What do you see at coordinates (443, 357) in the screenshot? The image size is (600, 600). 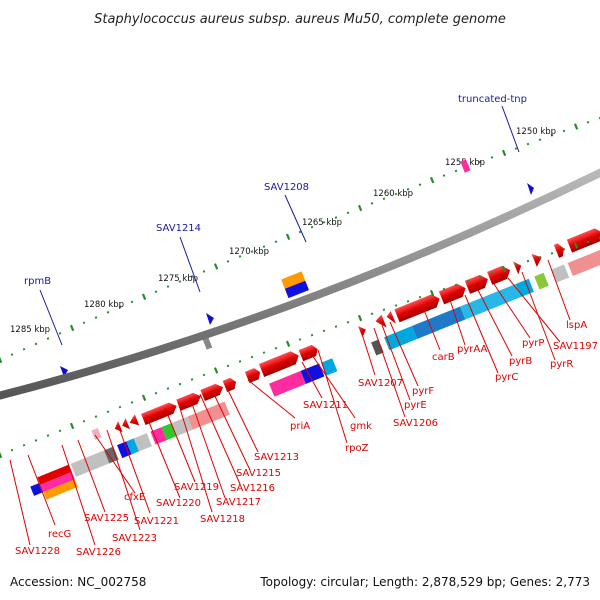 I see `gene-label: carB` at bounding box center [443, 357].